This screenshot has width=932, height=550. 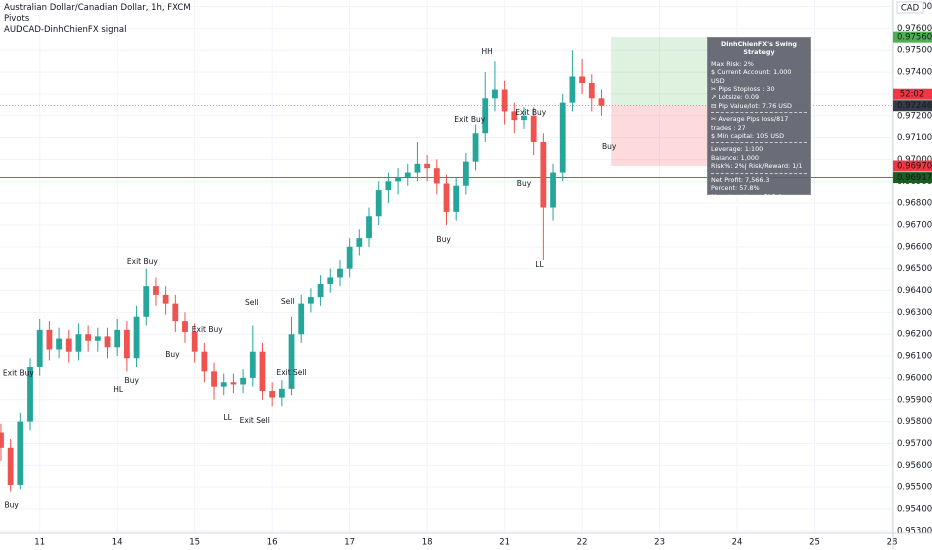 I want to click on y-tick-label: 0.95800, so click(x=914, y=422).